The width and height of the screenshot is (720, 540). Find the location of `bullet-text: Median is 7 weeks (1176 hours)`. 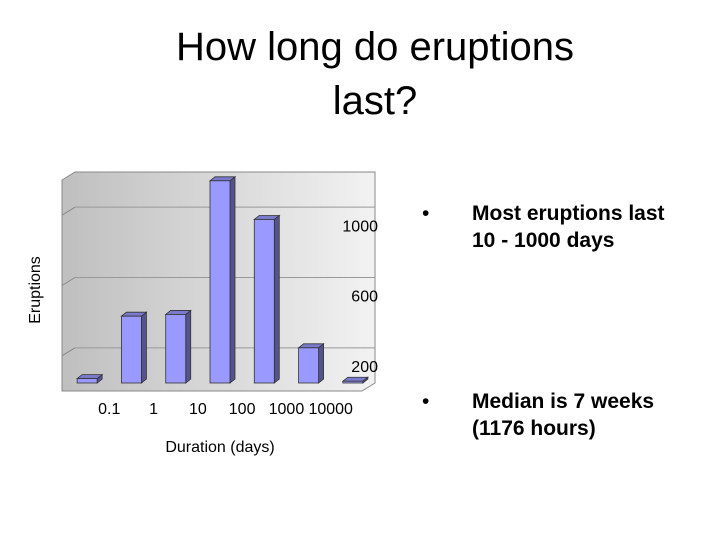

bullet-text: Median is 7 weeks (1176 hours) is located at coordinates (563, 415).